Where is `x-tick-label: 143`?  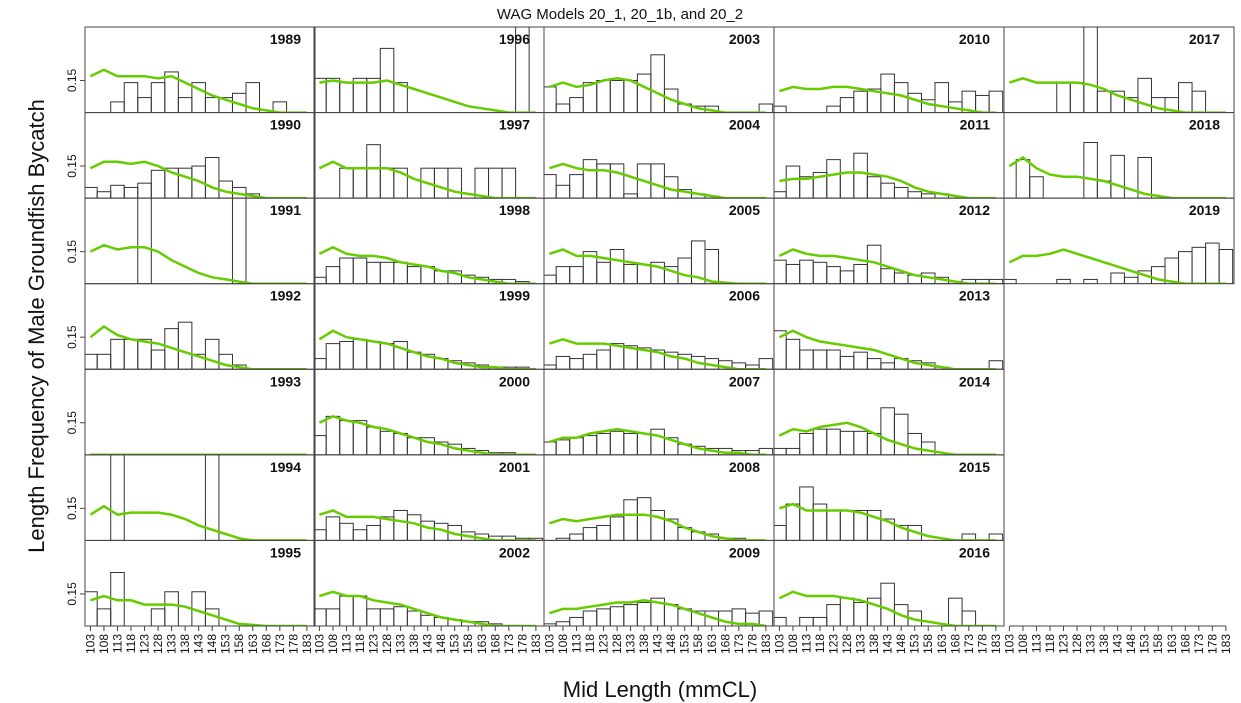
x-tick-label: 143 is located at coordinates (658, 644).